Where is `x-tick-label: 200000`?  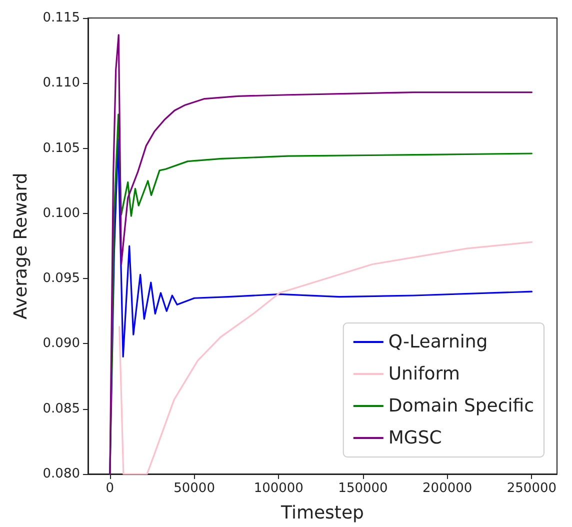 x-tick-label: 200000 is located at coordinates (447, 488).